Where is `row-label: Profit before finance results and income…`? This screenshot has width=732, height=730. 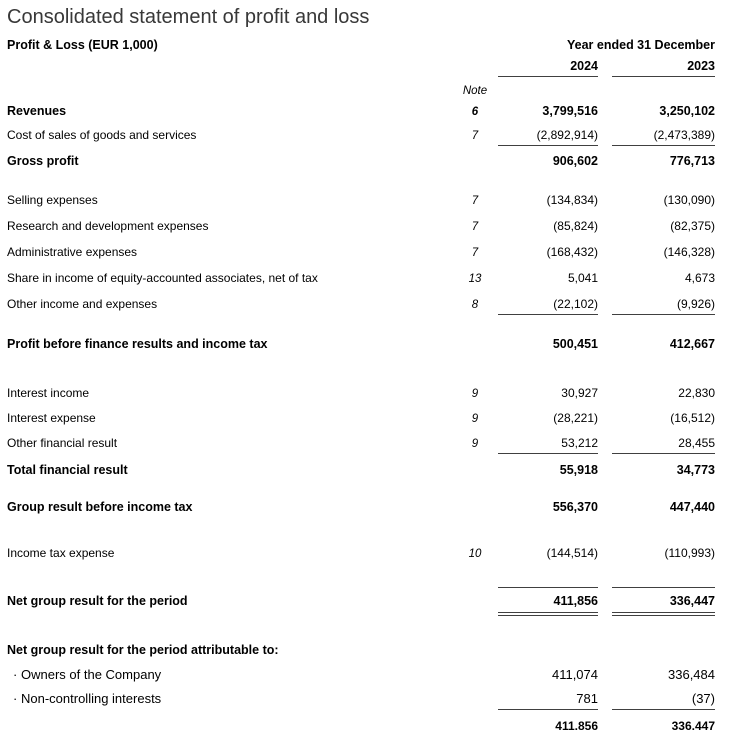
row-label: Profit before finance results and income… is located at coordinates (137, 344).